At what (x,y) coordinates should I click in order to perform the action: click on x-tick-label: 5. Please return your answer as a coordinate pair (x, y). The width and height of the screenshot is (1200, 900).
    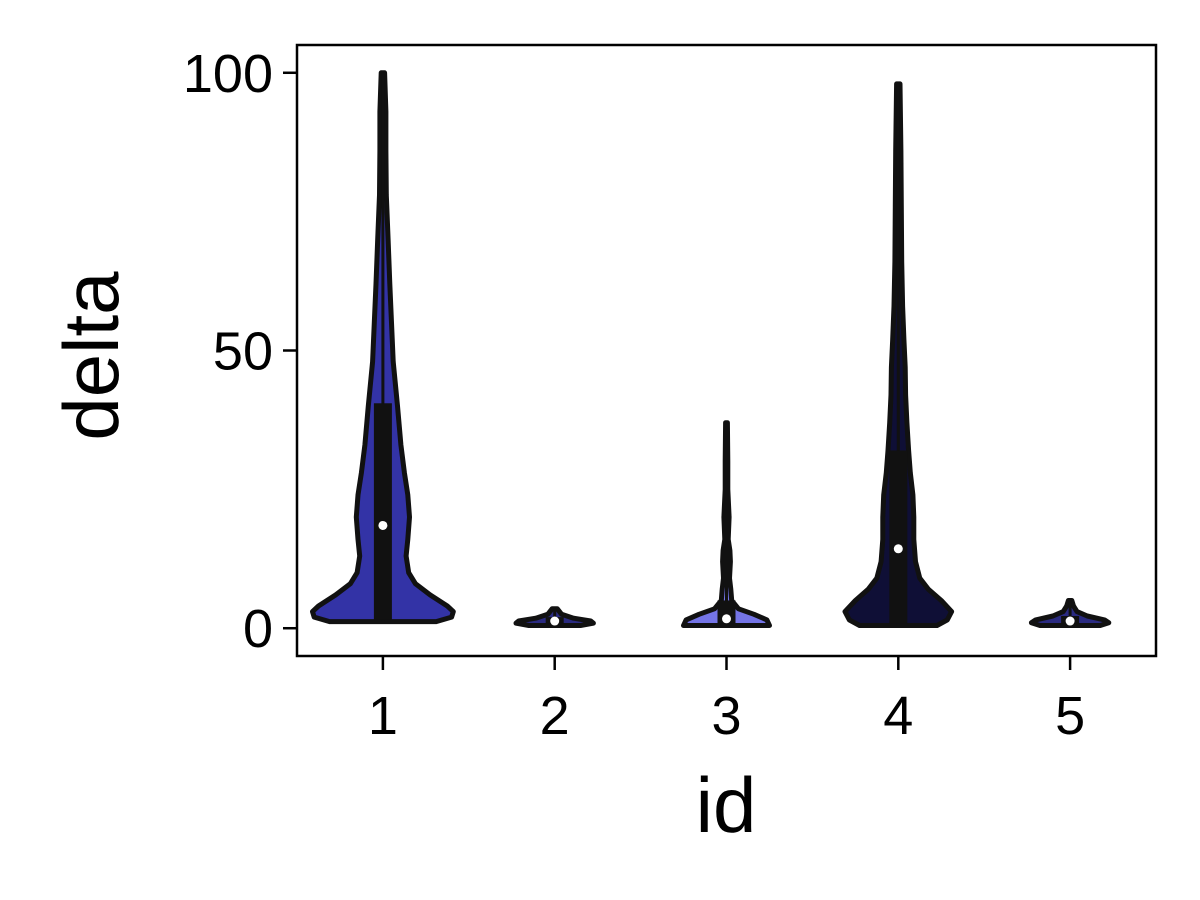
    Looking at the image, I should click on (1070, 716).